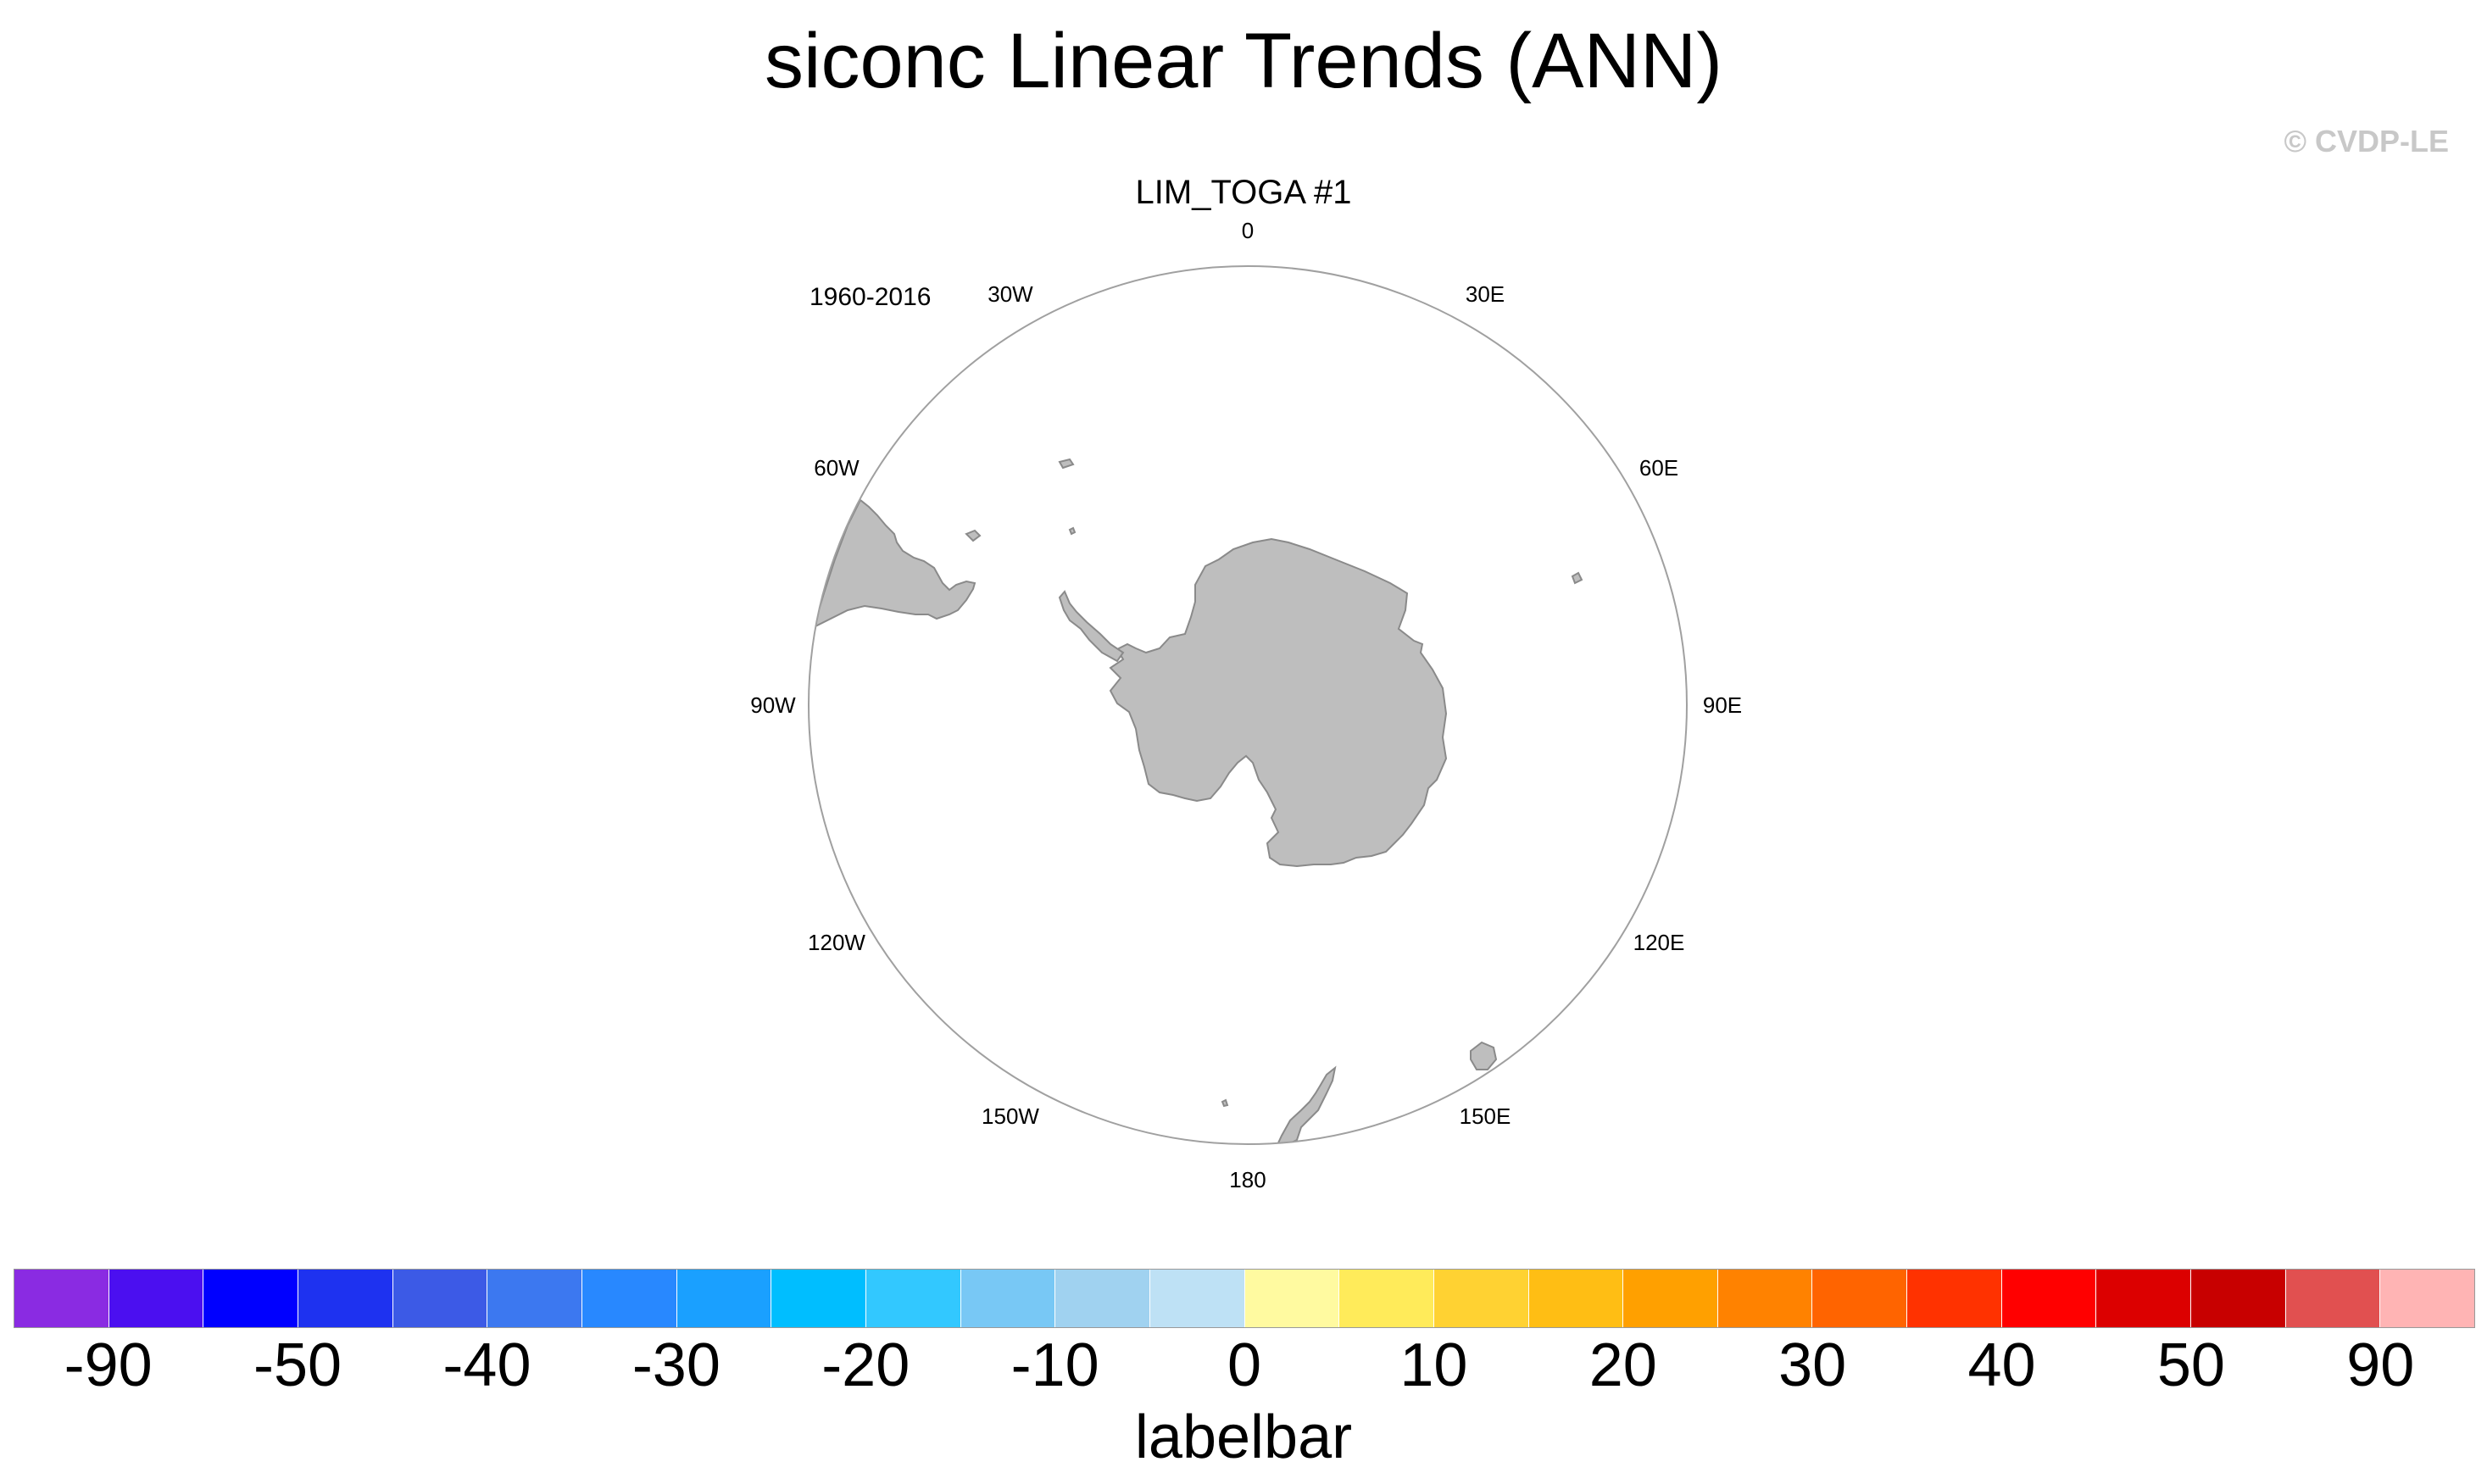 This screenshot has width=2487, height=1484. What do you see at coordinates (1243, 1437) in the screenshot?
I see `colorbar-title: labelbar` at bounding box center [1243, 1437].